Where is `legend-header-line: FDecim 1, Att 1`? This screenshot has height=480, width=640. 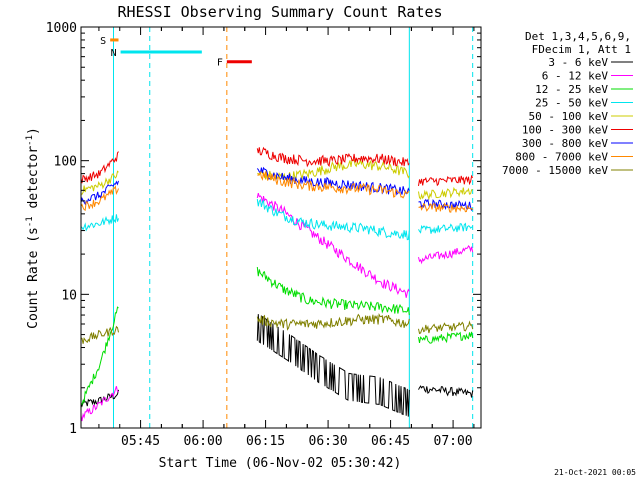
legend-header-line: FDecim 1, Att 1 is located at coordinates (581, 49).